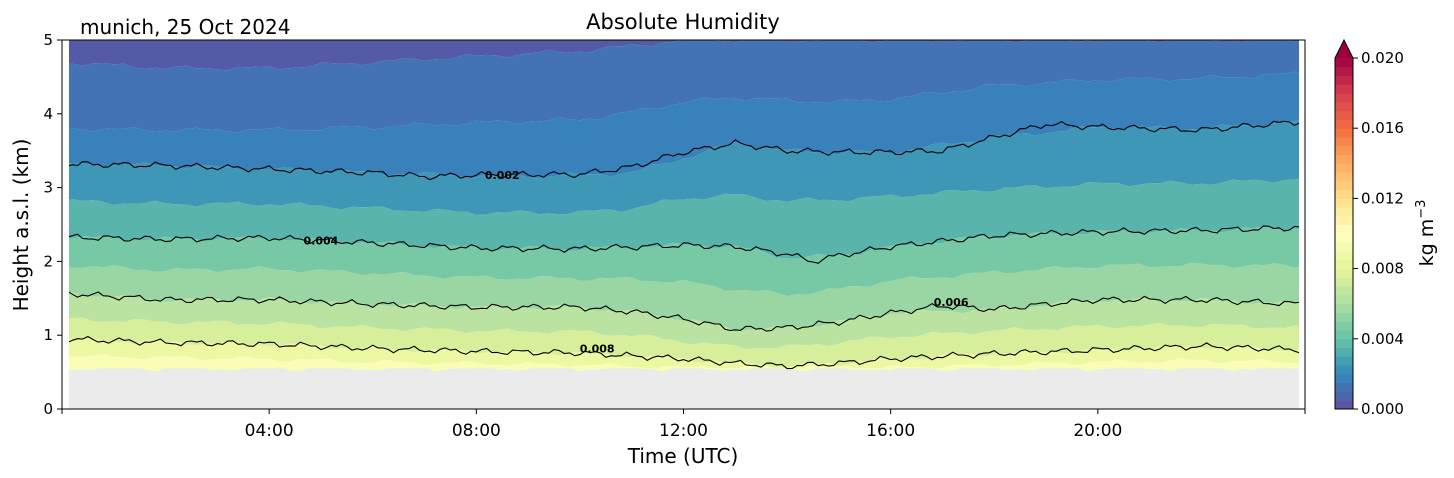  I want to click on x-tick-label: 04:00, so click(269, 431).